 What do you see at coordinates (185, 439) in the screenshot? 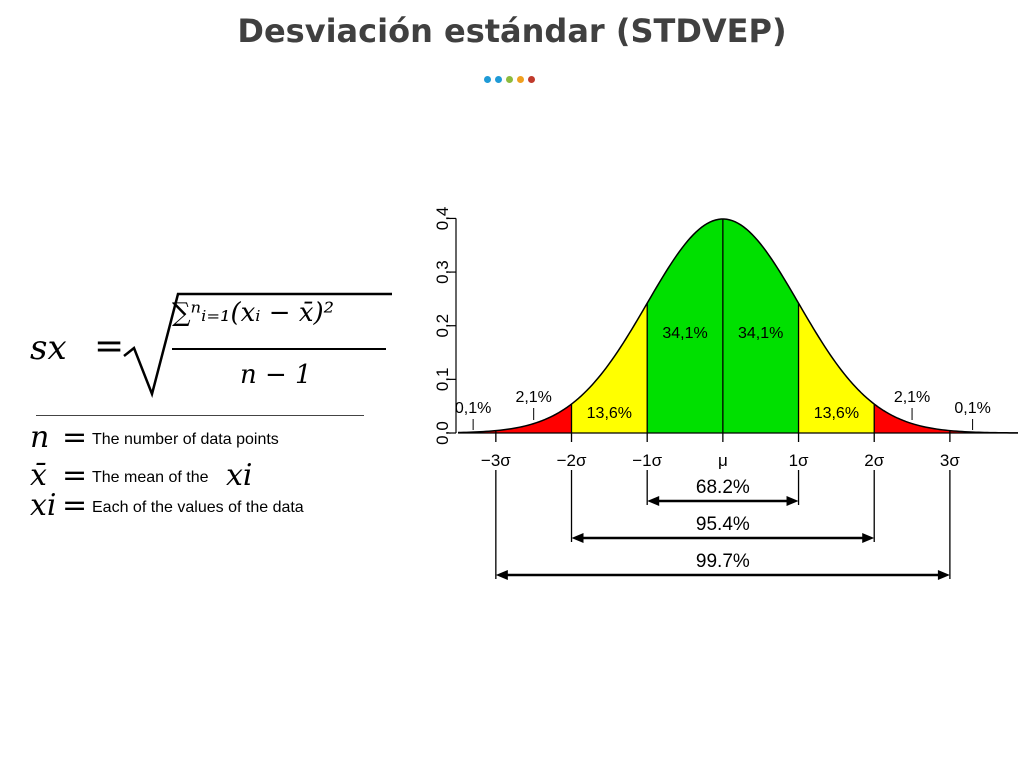
I see `legend-text: The number of data points` at bounding box center [185, 439].